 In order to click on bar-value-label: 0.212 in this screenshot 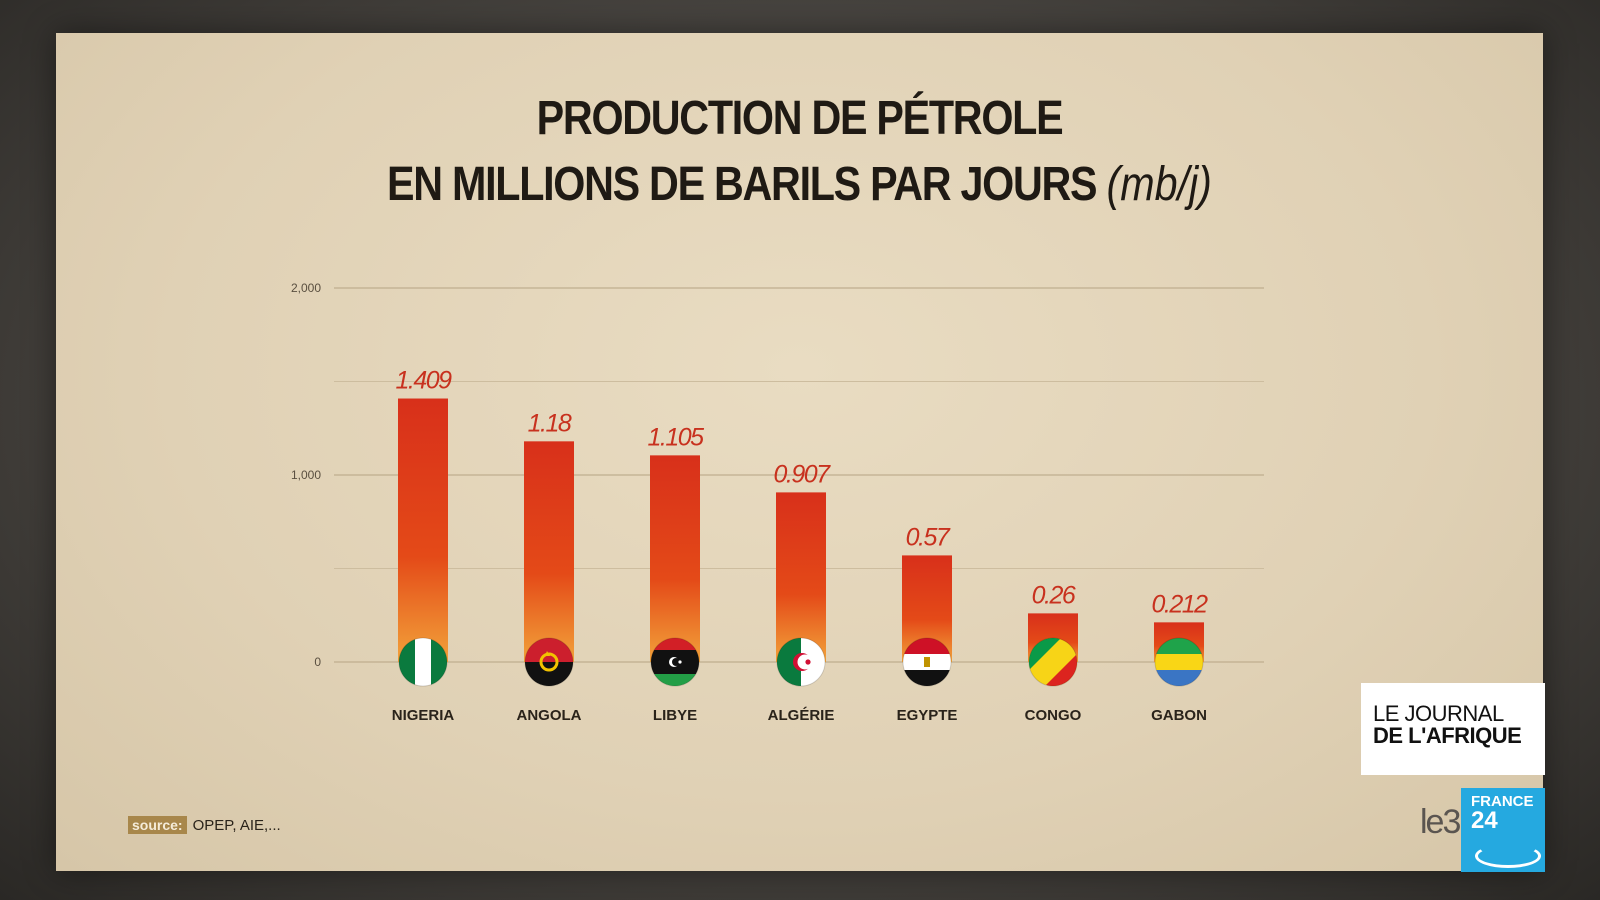, I will do `click(1179, 604)`.